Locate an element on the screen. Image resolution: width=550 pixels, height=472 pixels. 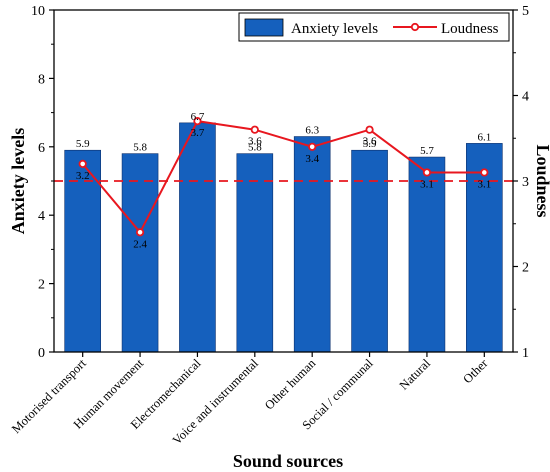
y-tick-label-8: 8 is located at coordinates (41, 79).